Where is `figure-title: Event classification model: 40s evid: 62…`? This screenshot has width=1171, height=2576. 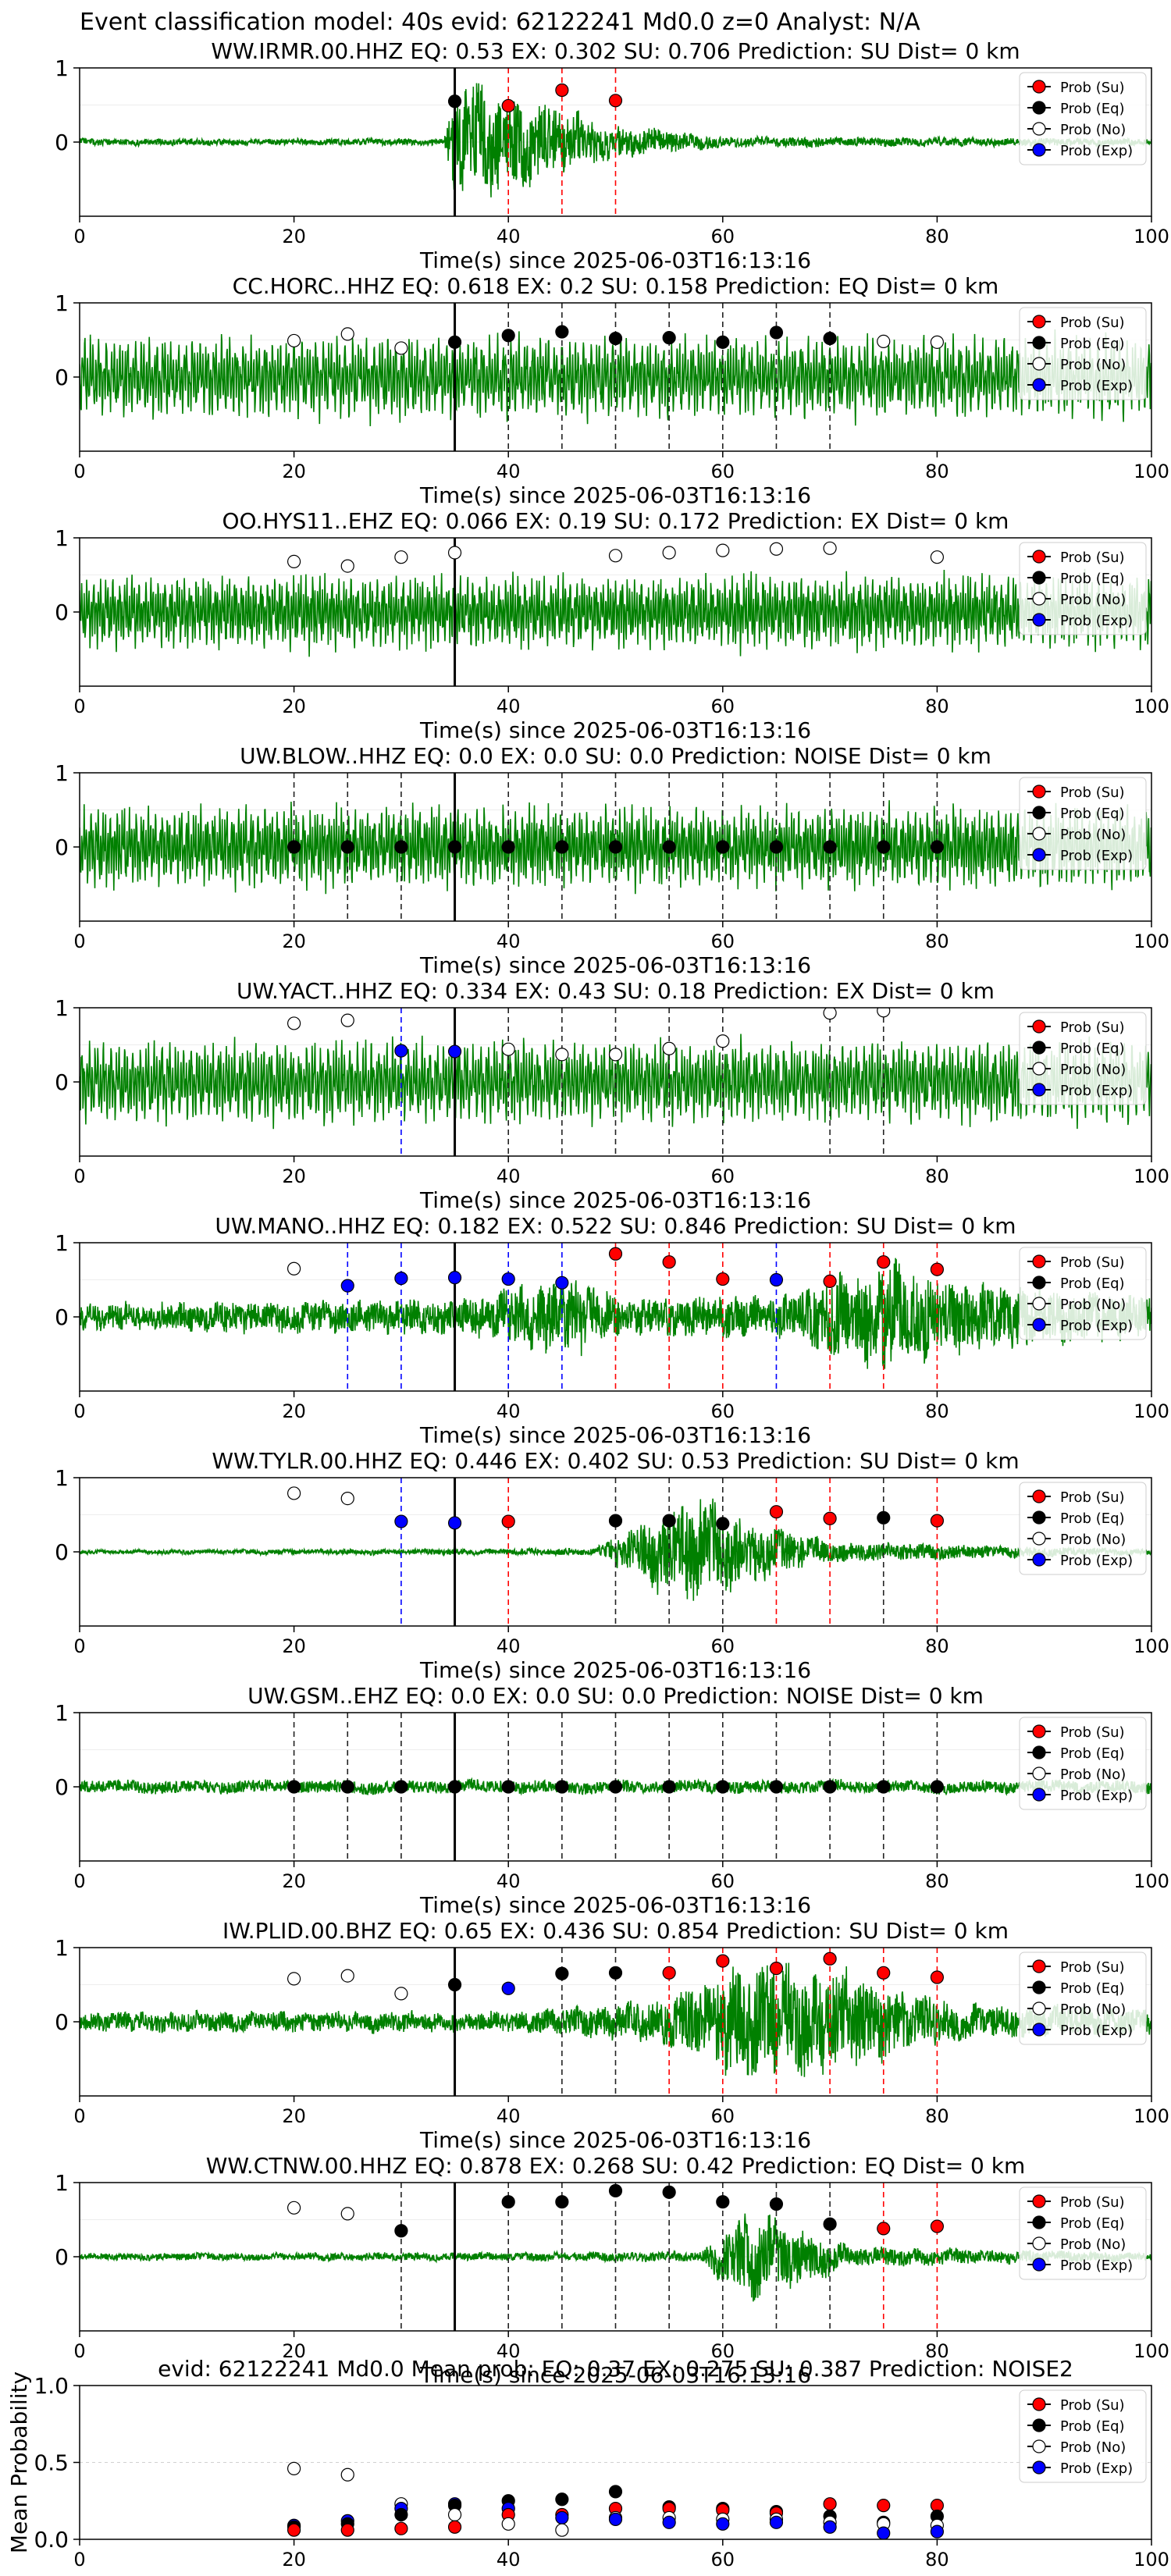 figure-title: Event classification model: 40s evid: 62… is located at coordinates (500, 22).